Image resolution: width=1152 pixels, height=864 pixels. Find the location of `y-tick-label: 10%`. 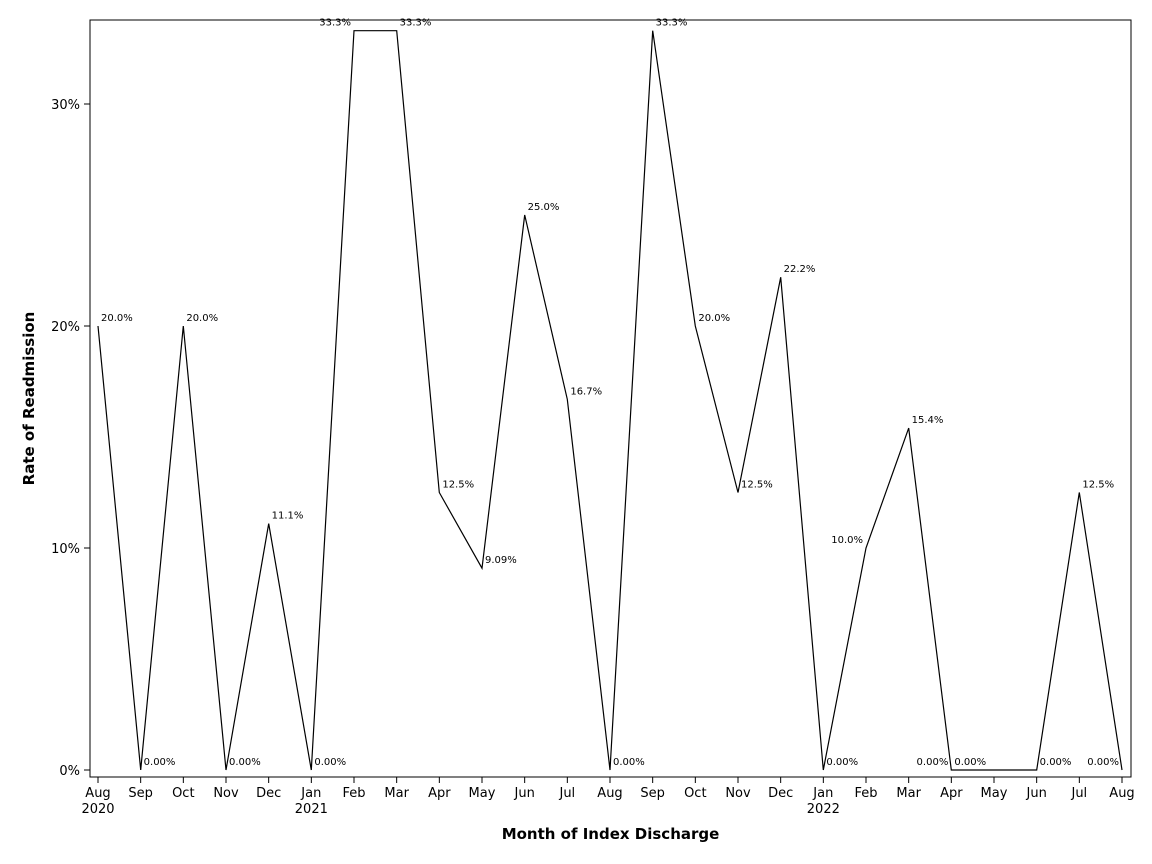

y-tick-label: 10% is located at coordinates (65, 549).